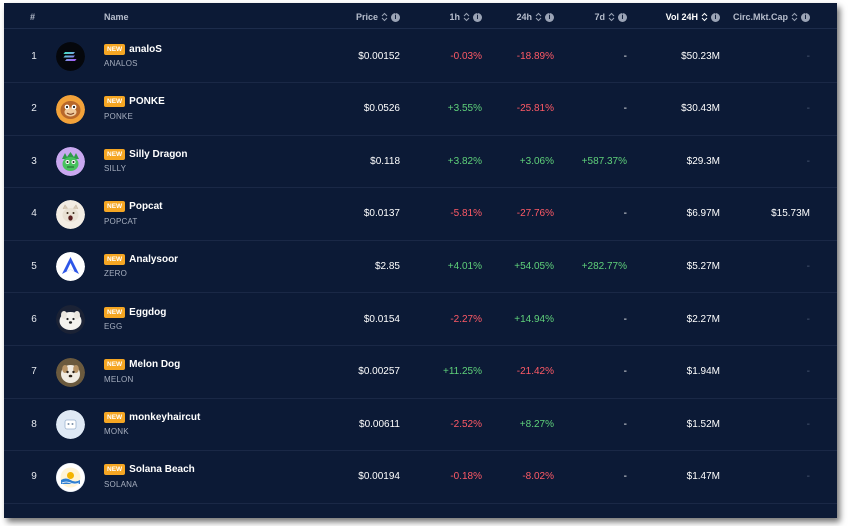 This screenshot has height=526, width=848. Describe the element at coordinates (534, 266) in the screenshot. I see `change-24h-cell: +54.05%` at that location.